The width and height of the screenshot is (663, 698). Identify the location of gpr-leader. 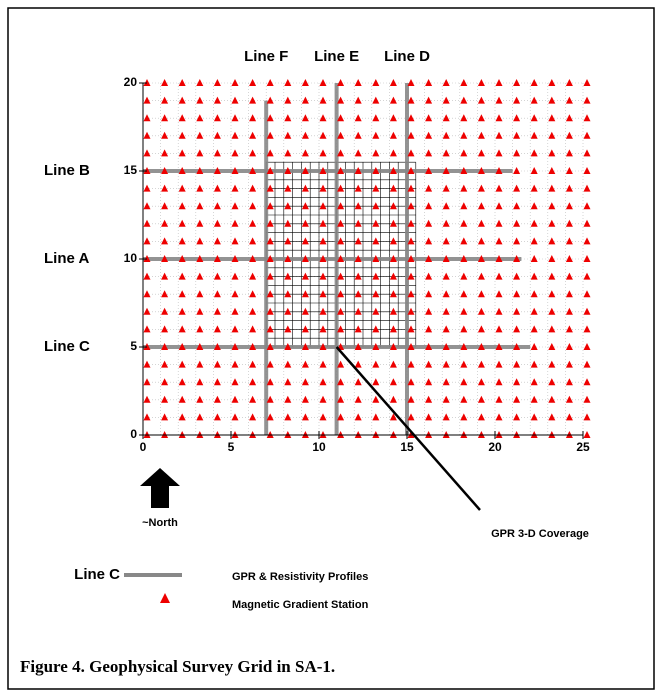
(408, 428).